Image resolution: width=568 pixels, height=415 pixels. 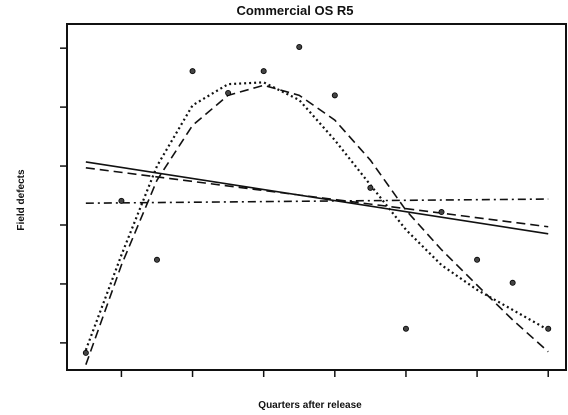 What do you see at coordinates (21, 200) in the screenshot?
I see `y-axis-label: Field defects` at bounding box center [21, 200].